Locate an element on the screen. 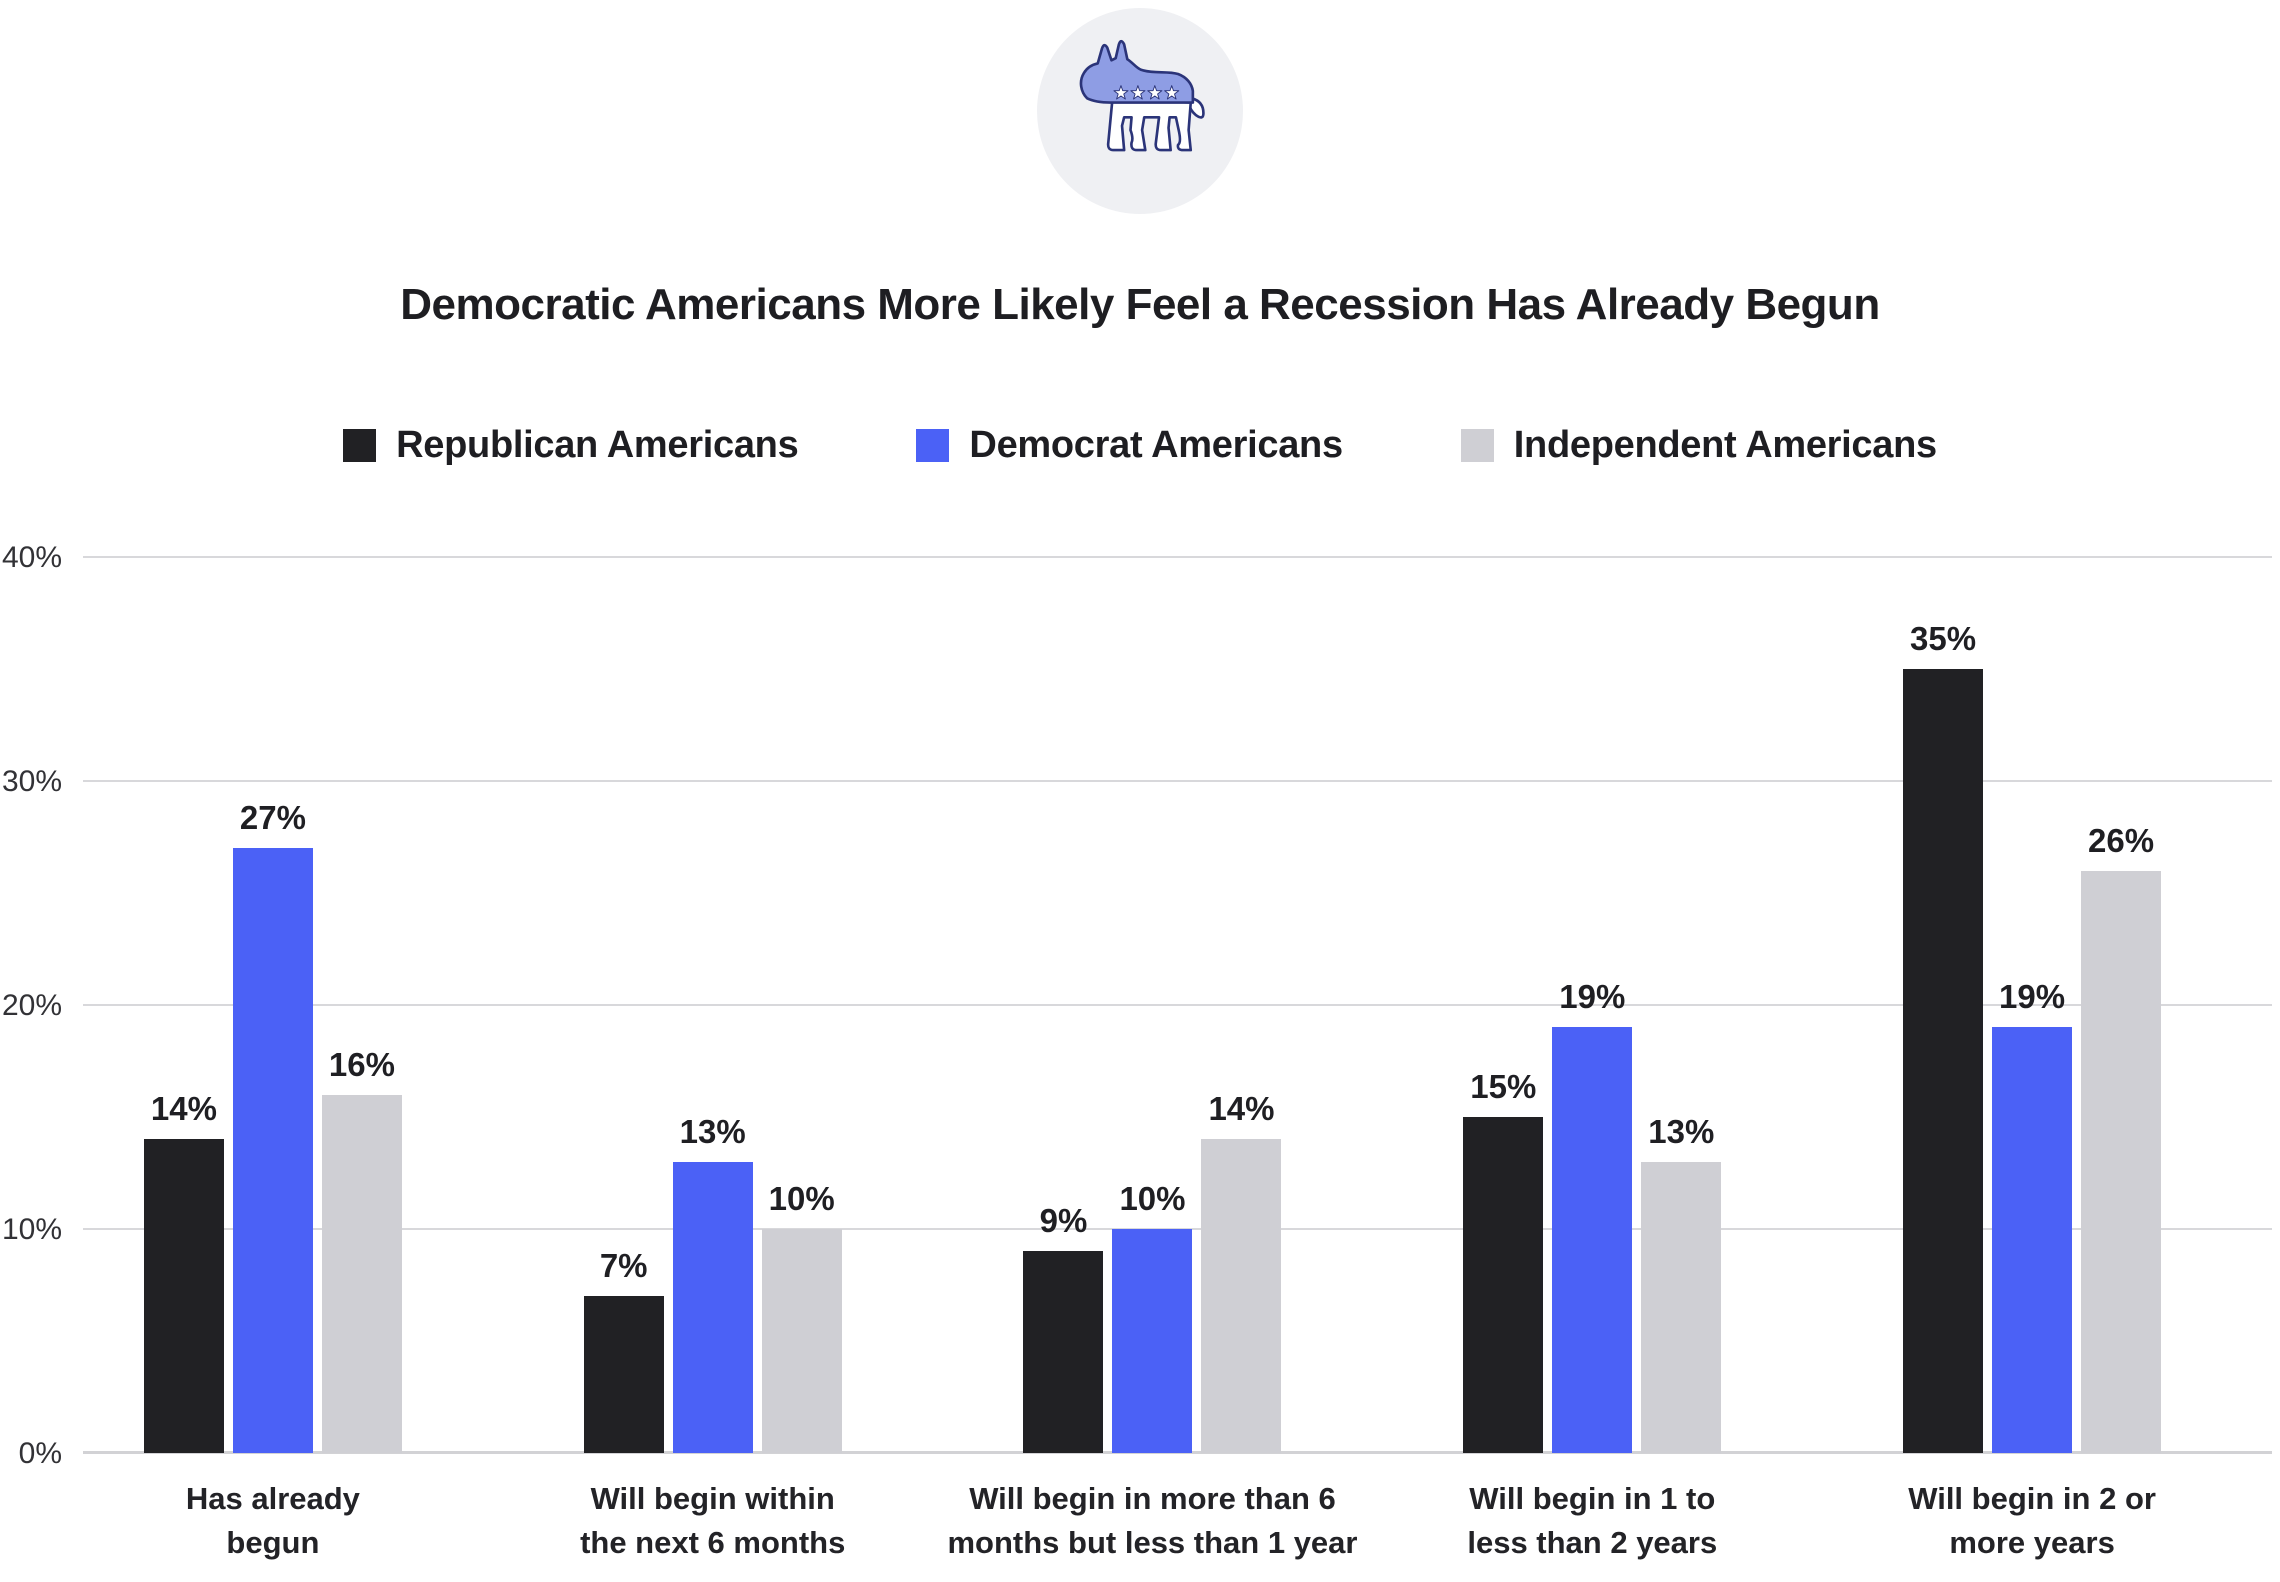 This screenshot has width=2280, height=1582. category-label: Will begin in 2 or more years is located at coordinates (2032, 1521).